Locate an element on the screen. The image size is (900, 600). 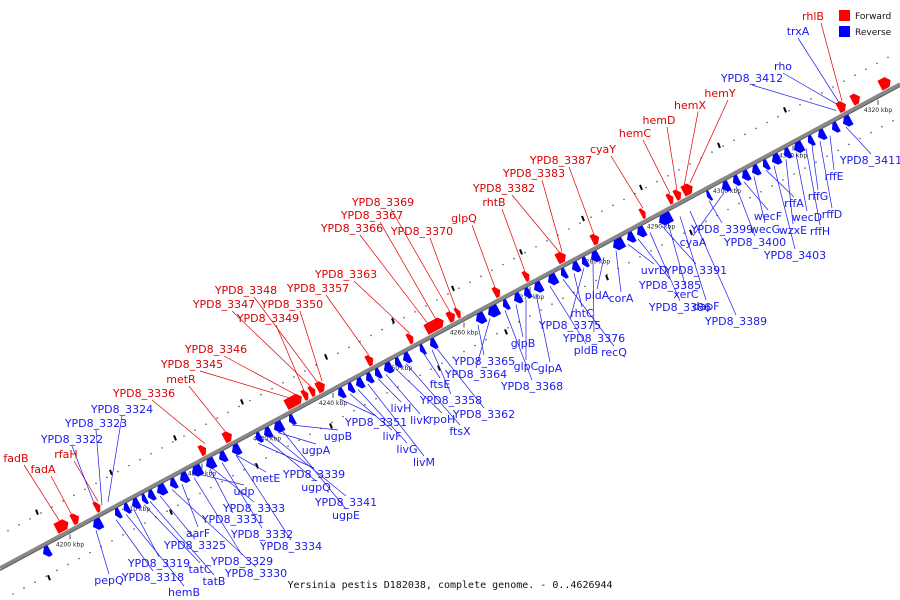
reverse-gene-label: ugpB is located at coordinates (338, 436).